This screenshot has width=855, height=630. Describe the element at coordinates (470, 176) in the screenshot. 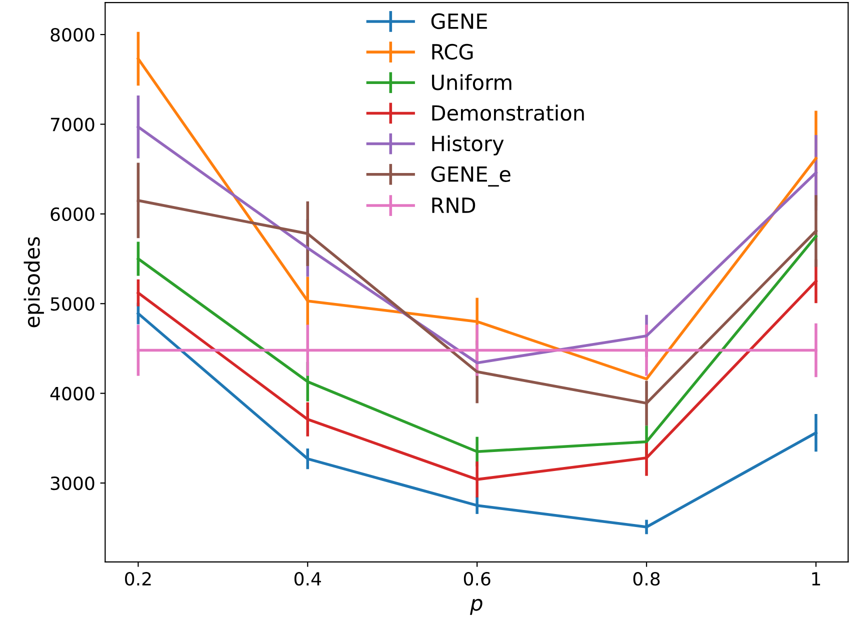

I see `legend-label: GENE_e` at that location.